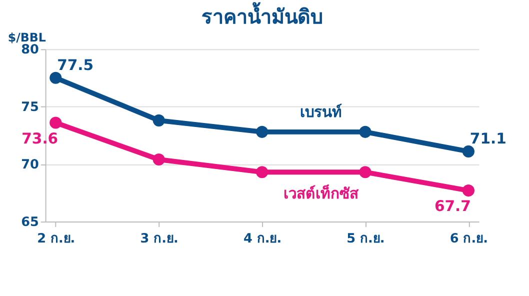 The height and width of the screenshot is (296, 529). I want to click on x-tick-label: 4 ก.ย., so click(262, 239).